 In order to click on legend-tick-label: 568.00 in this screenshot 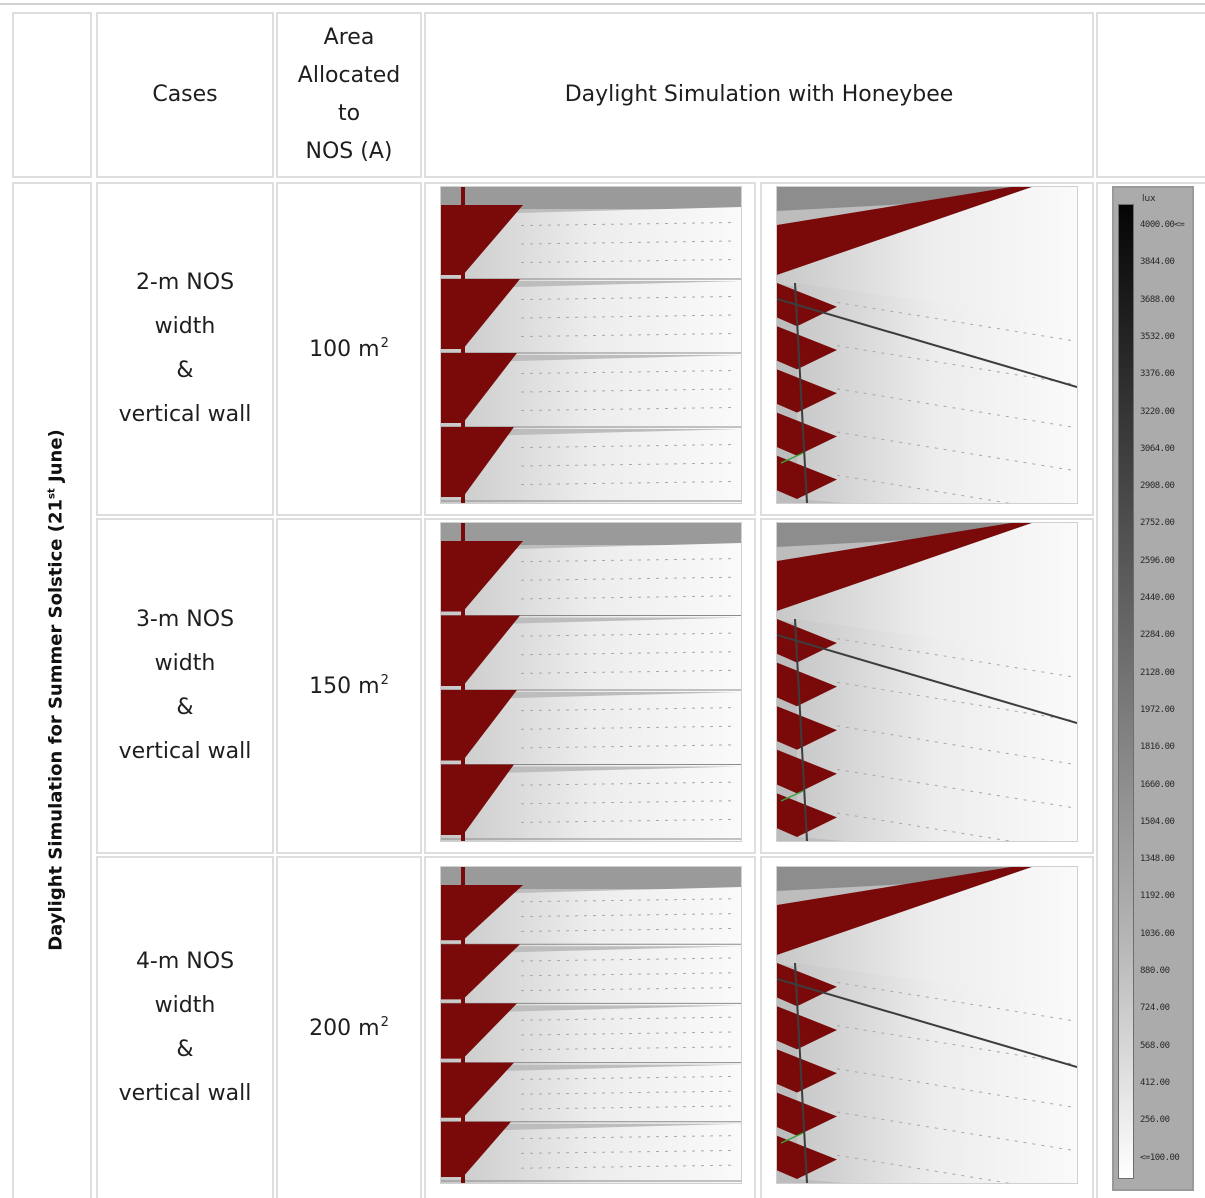, I will do `click(1155, 1045)`.